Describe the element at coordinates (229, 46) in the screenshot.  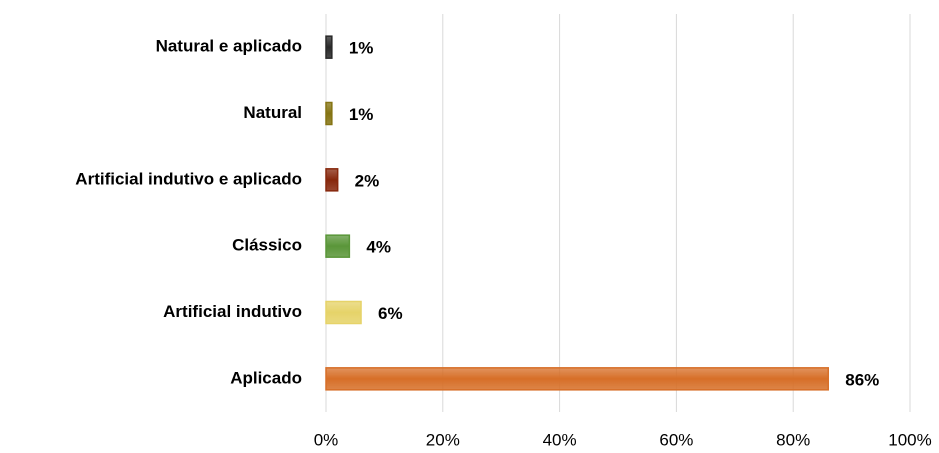
I see `y-tick-label: Natural e aplicado` at that location.